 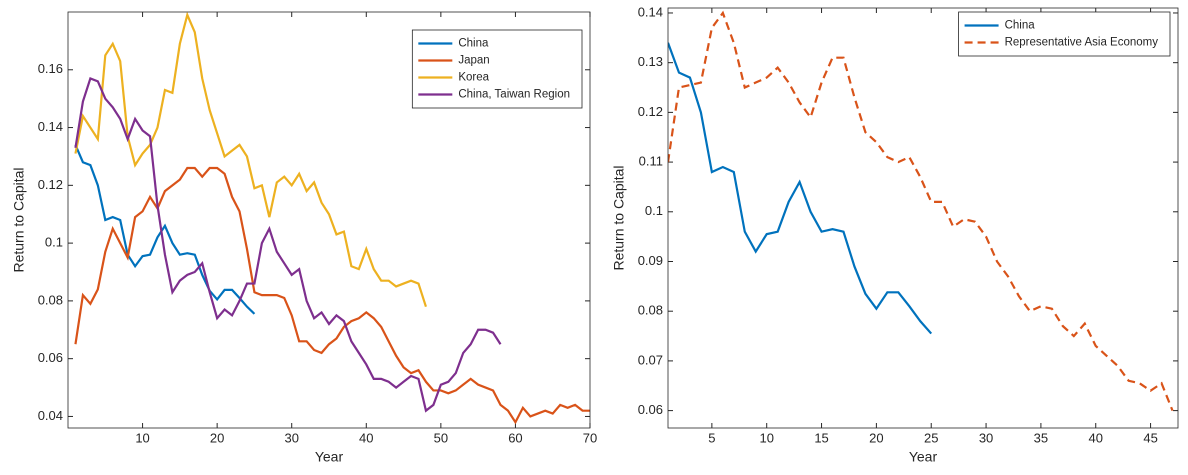 What do you see at coordinates (515, 437) in the screenshot?
I see `x-tick-label: 60` at bounding box center [515, 437].